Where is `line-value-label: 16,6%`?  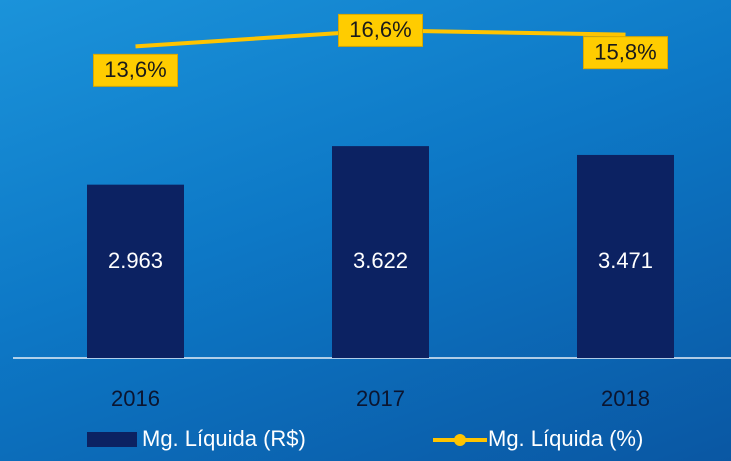
line-value-label: 16,6% is located at coordinates (380, 29).